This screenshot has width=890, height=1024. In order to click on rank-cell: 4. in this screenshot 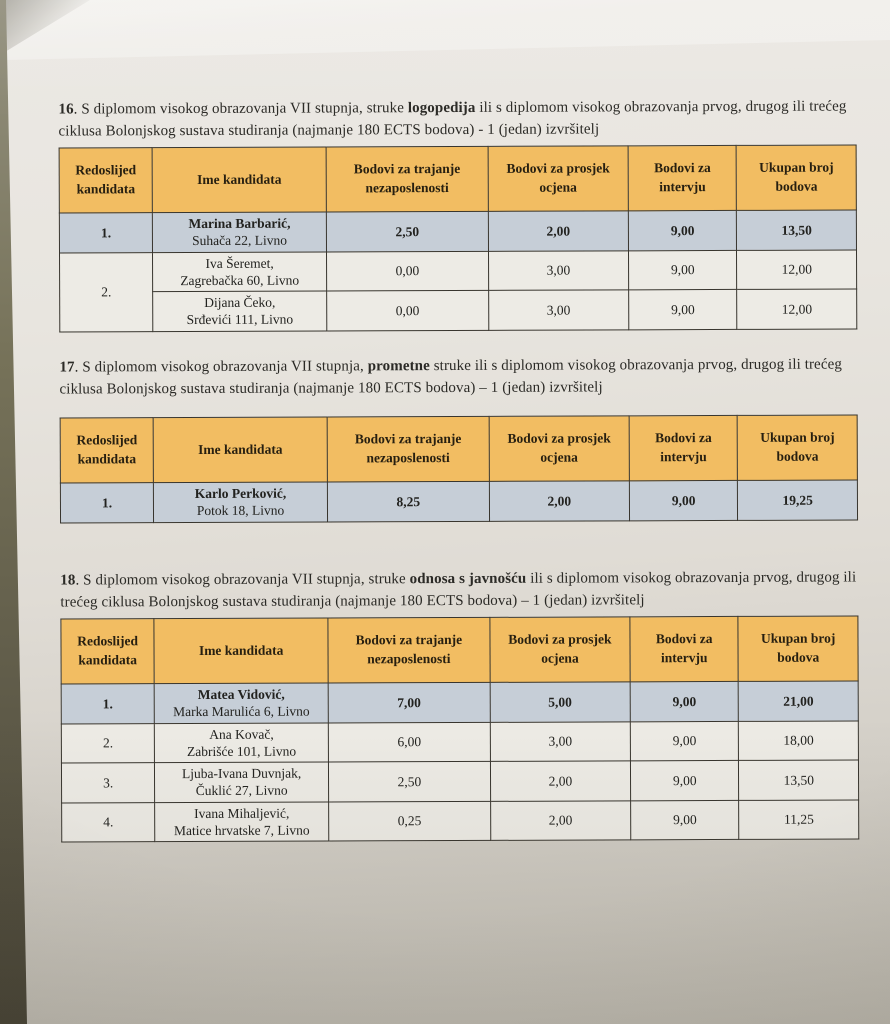, I will do `click(108, 822)`.